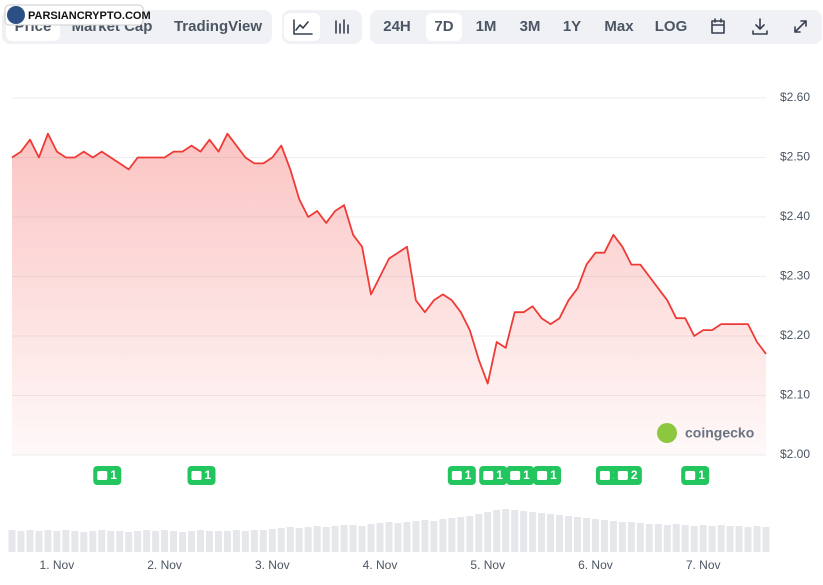 The image size is (823, 585). I want to click on download-icon, so click(760, 26).